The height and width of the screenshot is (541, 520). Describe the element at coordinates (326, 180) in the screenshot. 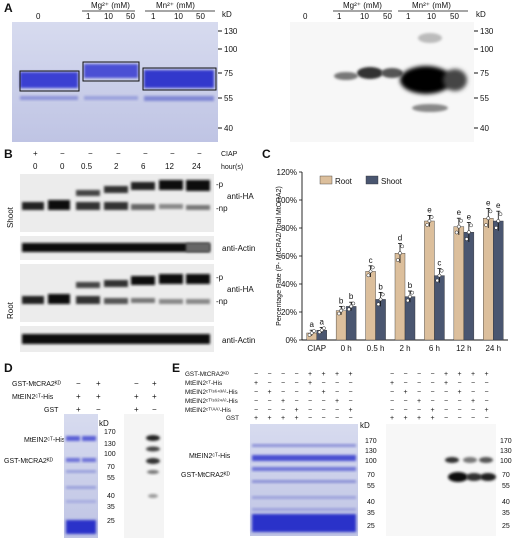

I see `legend-swatch` at that location.